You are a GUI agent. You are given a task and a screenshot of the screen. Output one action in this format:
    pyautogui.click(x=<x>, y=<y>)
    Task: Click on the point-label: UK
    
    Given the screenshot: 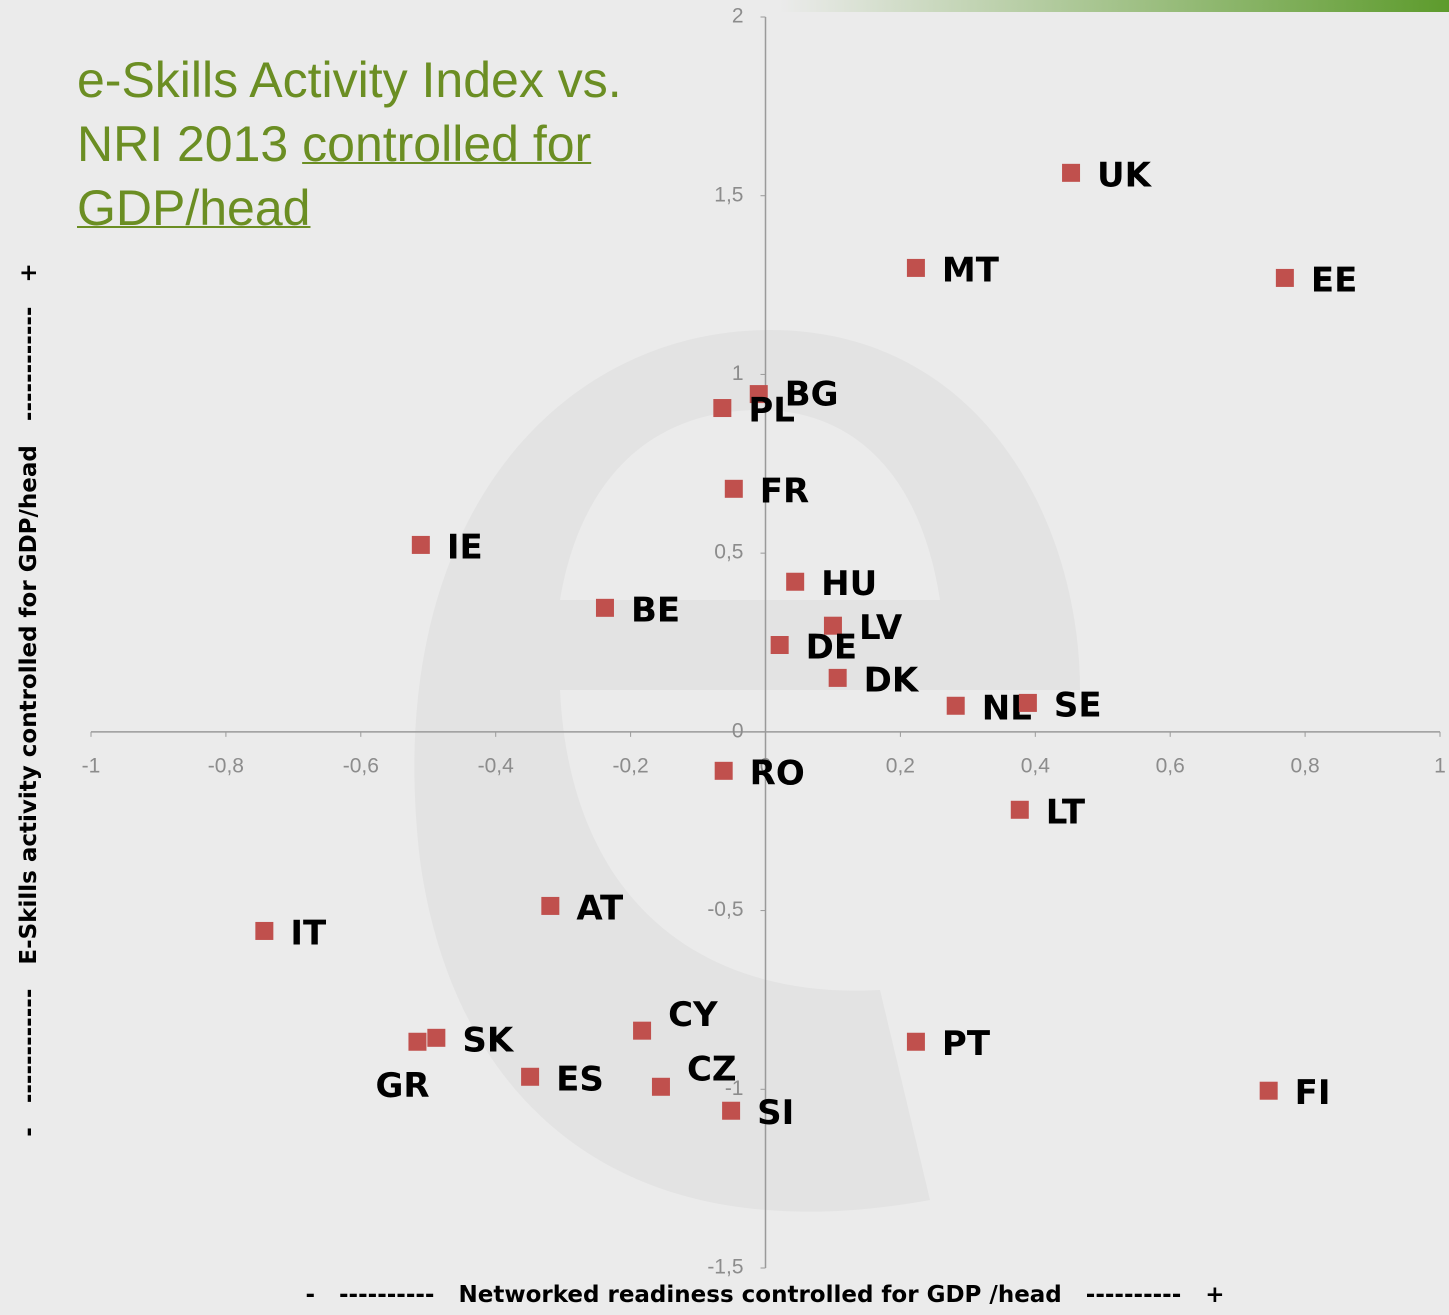 What is the action you would take?
    pyautogui.click(x=1125, y=175)
    